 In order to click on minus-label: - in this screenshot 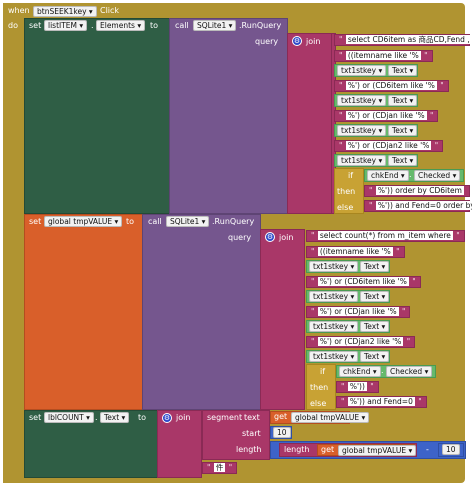, I will do `click(427, 449)`.